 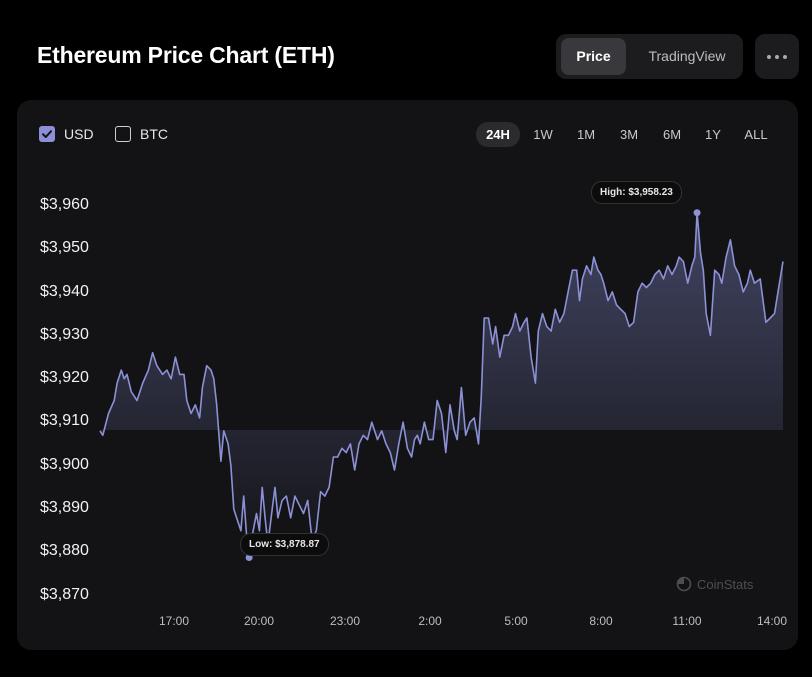 I want to click on tradingview-tab: TradingView, so click(x=687, y=56).